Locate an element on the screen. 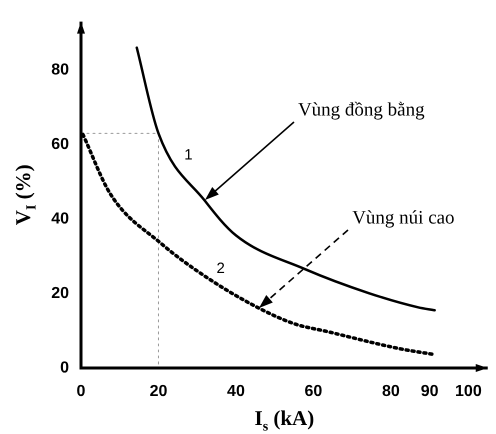  annotation: Vùng núi cao is located at coordinates (403, 217).